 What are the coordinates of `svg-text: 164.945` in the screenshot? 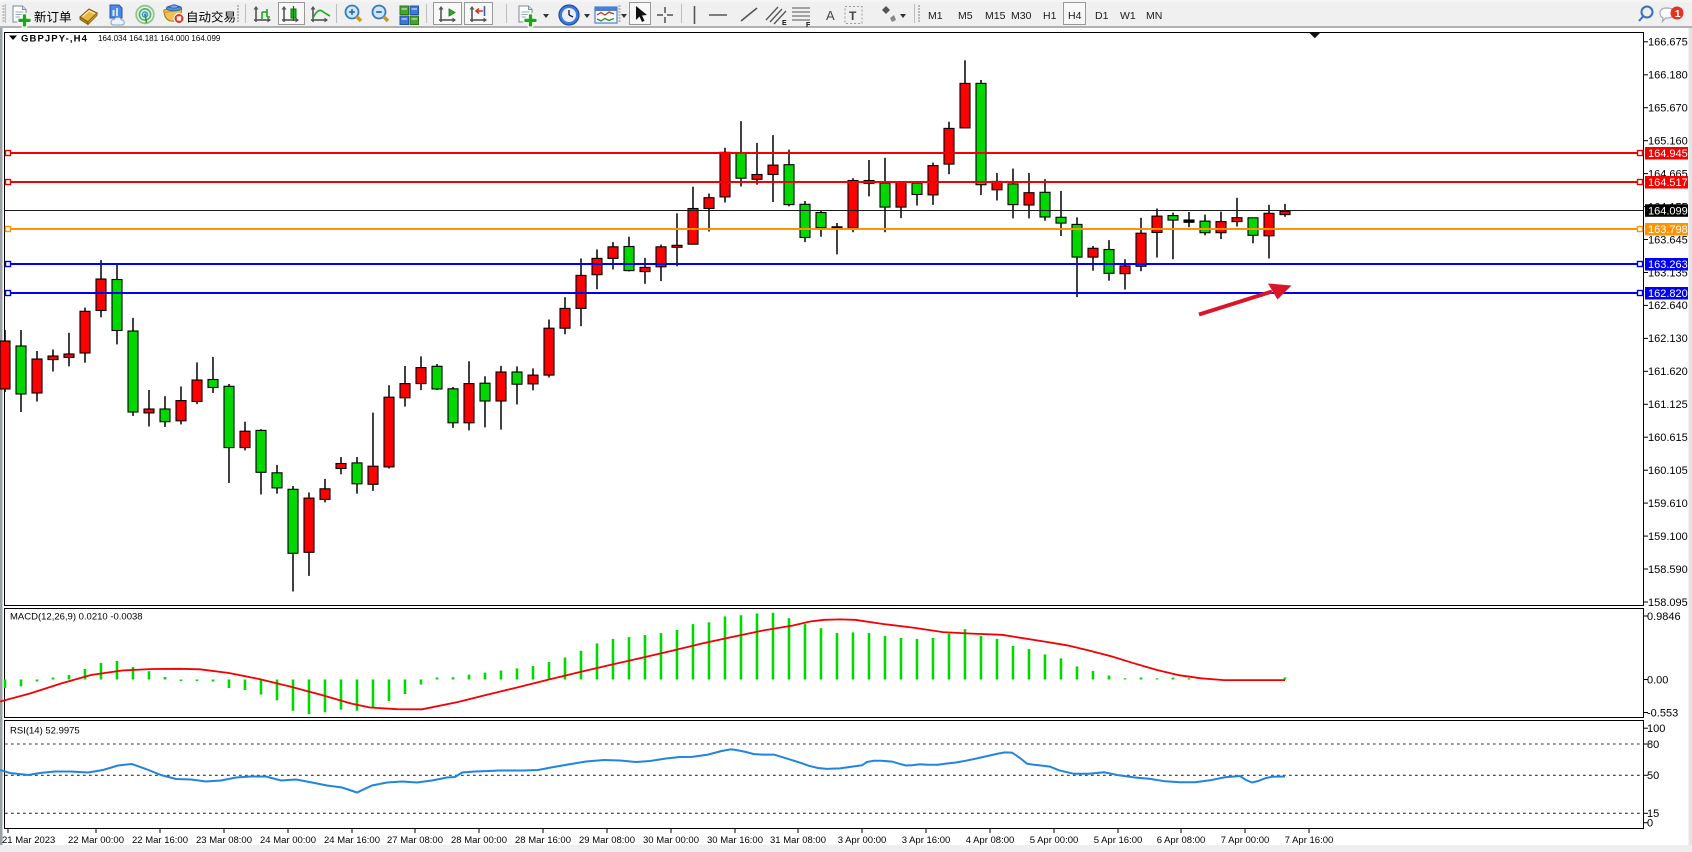 It's located at (1668, 154).